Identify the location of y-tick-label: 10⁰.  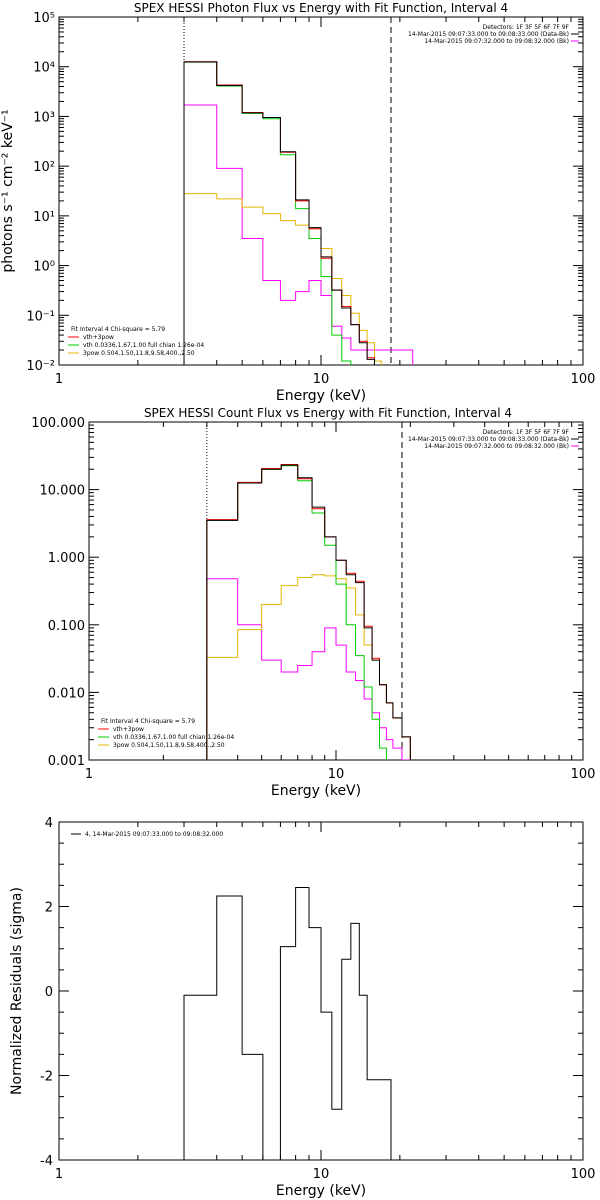
(44, 267).